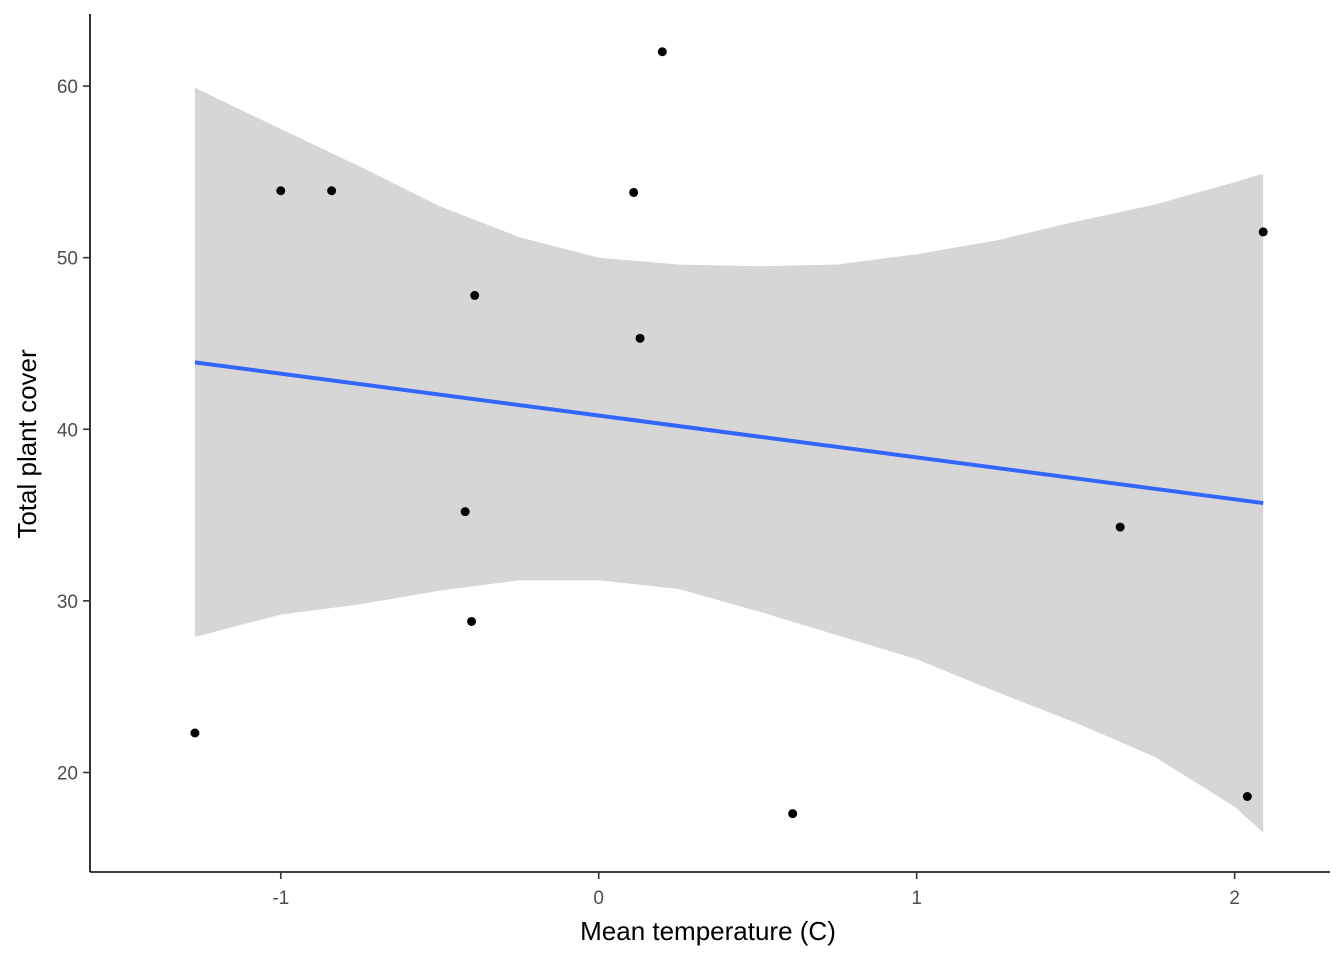 The height and width of the screenshot is (960, 1344). I want to click on x-tick-label-4: 2, so click(1234, 898).